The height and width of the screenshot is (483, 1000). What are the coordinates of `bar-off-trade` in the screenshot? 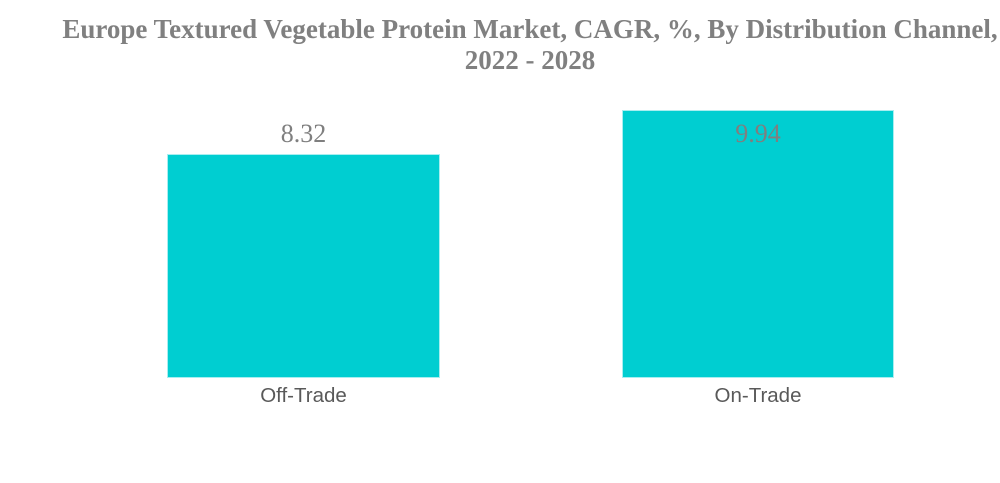 It's located at (303, 265).